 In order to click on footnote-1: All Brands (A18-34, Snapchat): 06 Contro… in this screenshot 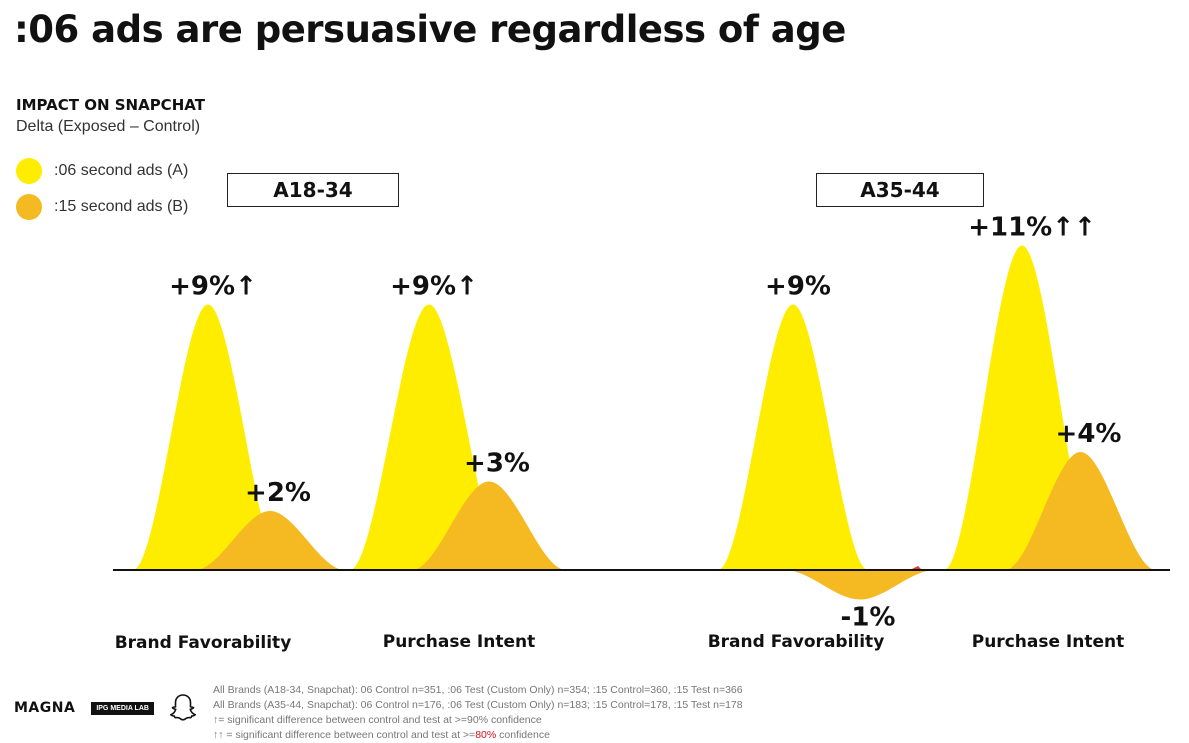, I will do `click(478, 690)`.